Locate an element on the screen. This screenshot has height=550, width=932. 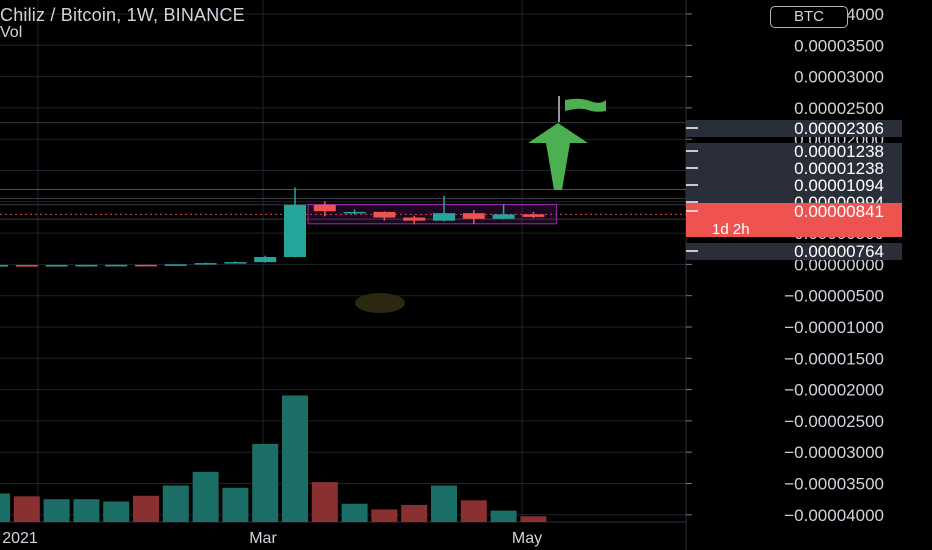
highlight-ellipse is located at coordinates (380, 303).